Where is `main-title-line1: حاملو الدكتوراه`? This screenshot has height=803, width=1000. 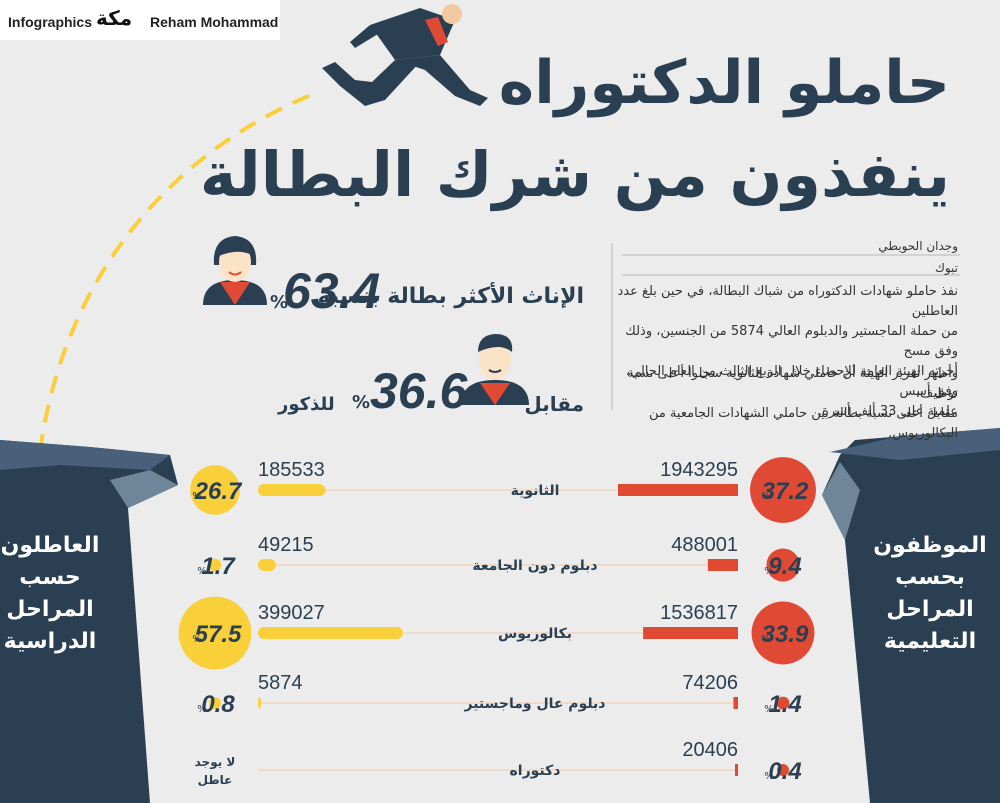 main-title-line1: حاملو الدكتوراه is located at coordinates (724, 83).